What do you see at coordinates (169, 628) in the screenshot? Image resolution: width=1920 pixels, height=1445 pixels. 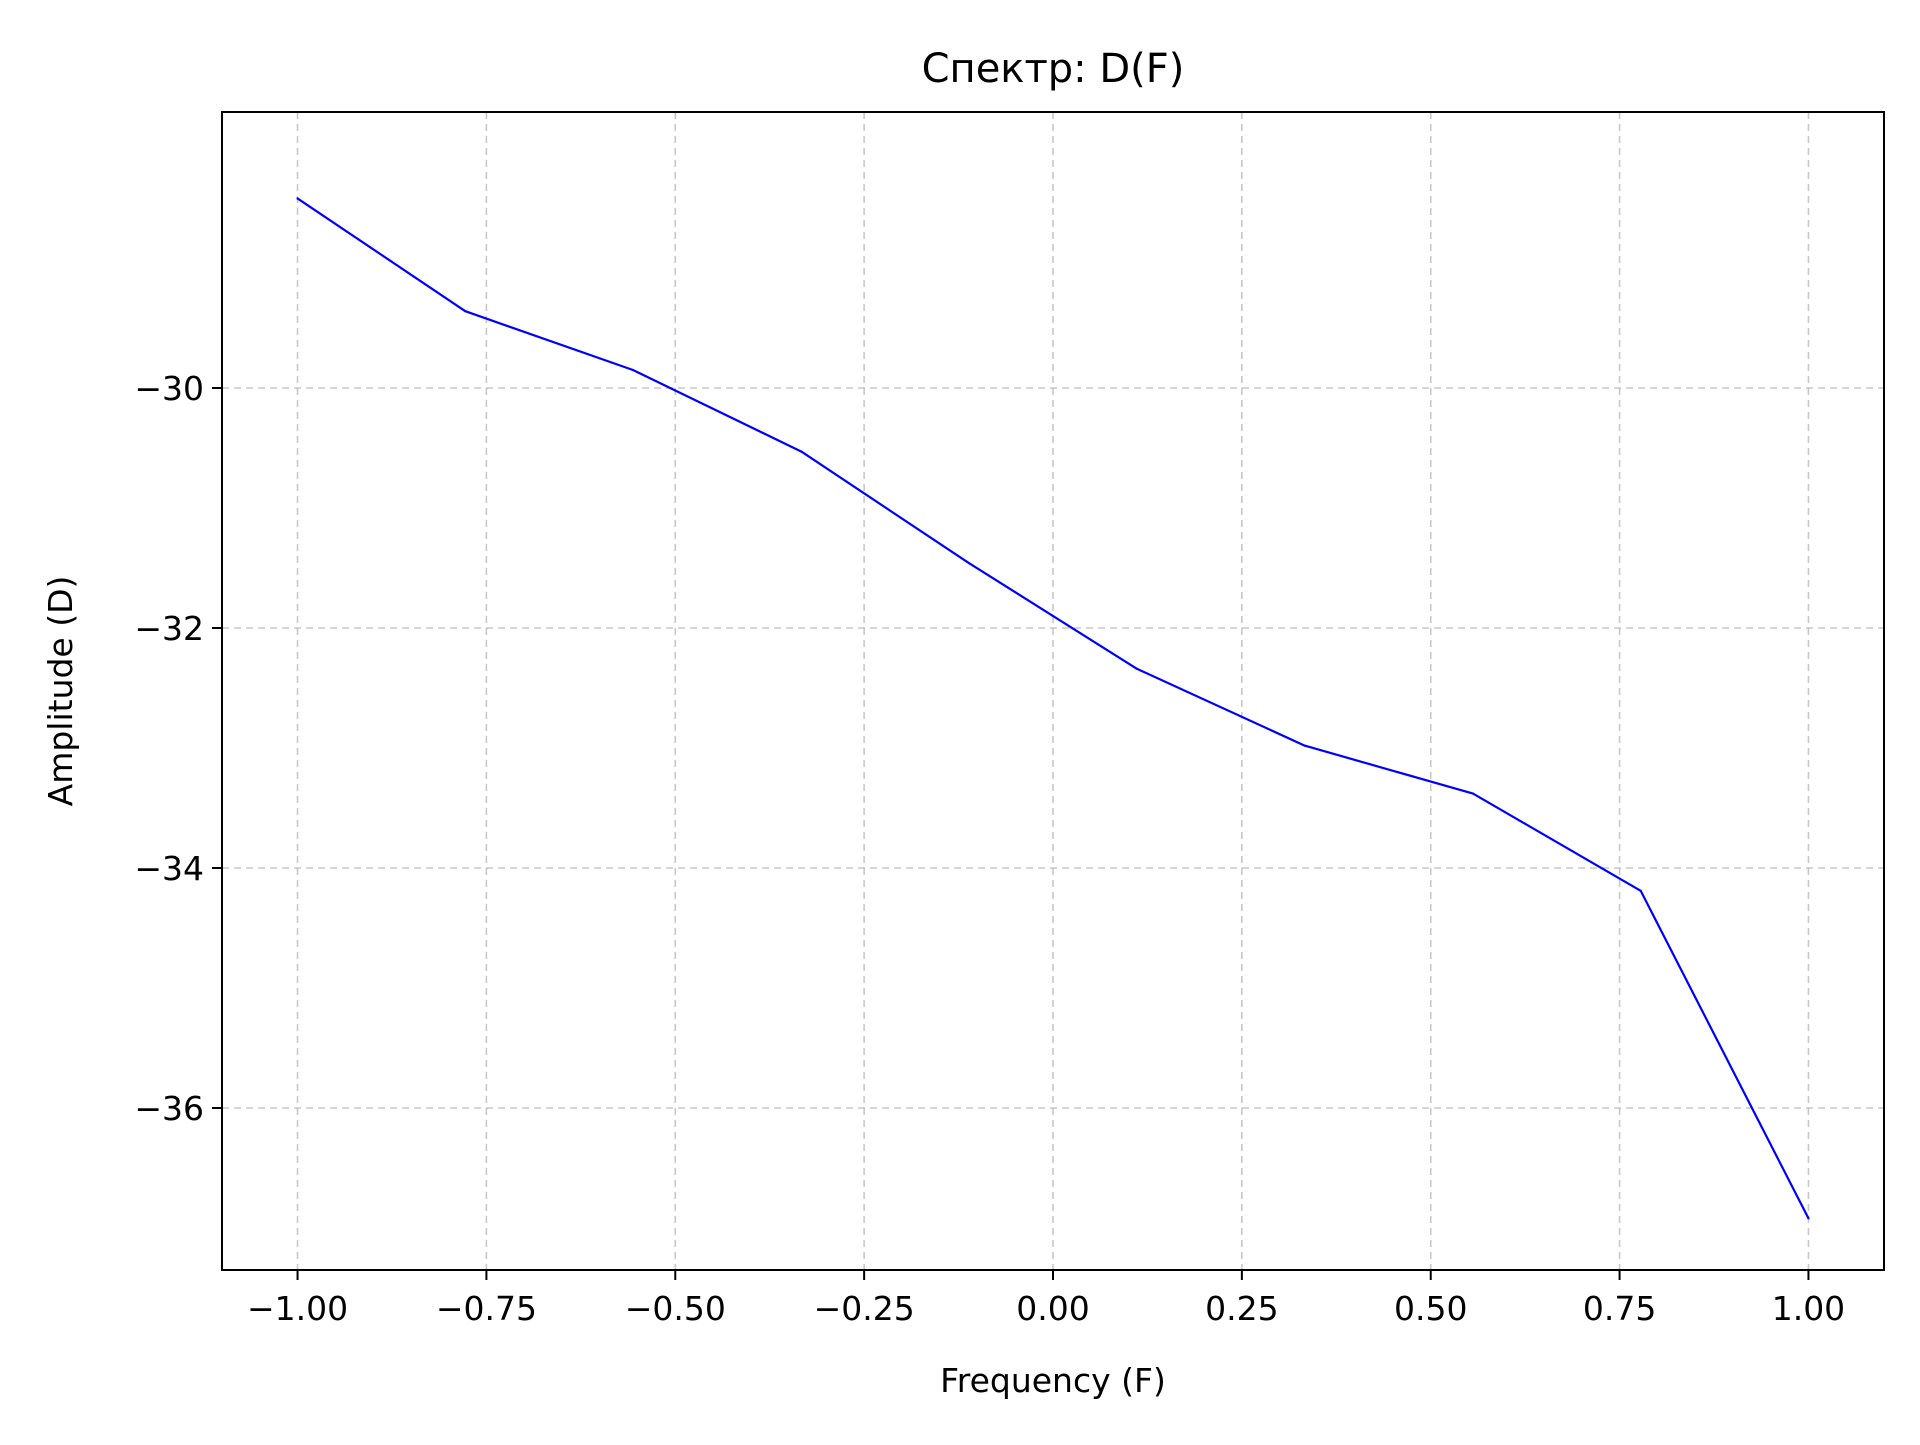 I see `y-tick-label: −32` at bounding box center [169, 628].